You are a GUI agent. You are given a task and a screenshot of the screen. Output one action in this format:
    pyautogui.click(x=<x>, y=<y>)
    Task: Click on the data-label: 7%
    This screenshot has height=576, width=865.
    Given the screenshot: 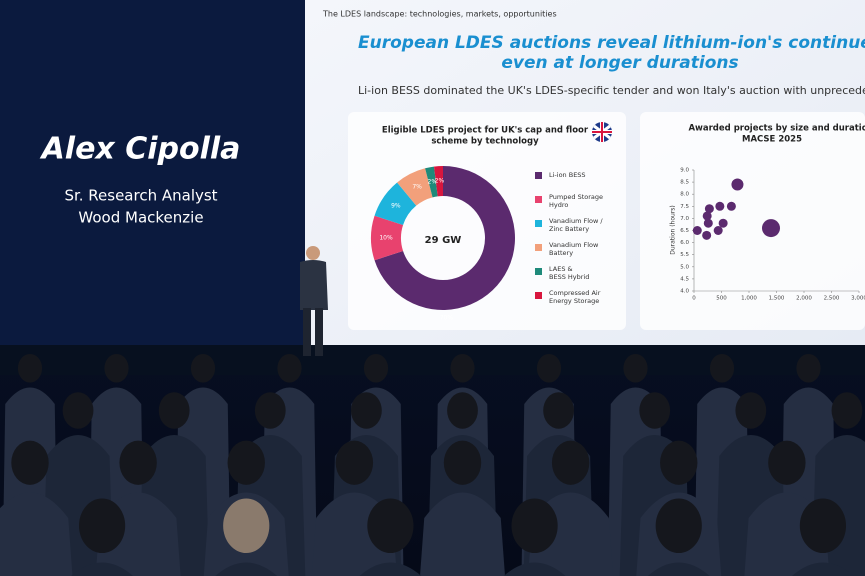 What is the action you would take?
    pyautogui.click(x=417, y=187)
    